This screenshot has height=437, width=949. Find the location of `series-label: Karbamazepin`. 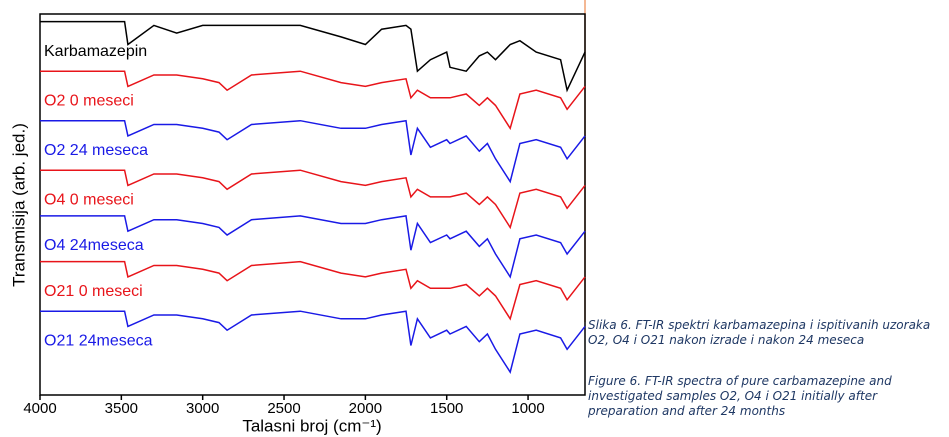

series-label: Karbamazepin is located at coordinates (95, 51).